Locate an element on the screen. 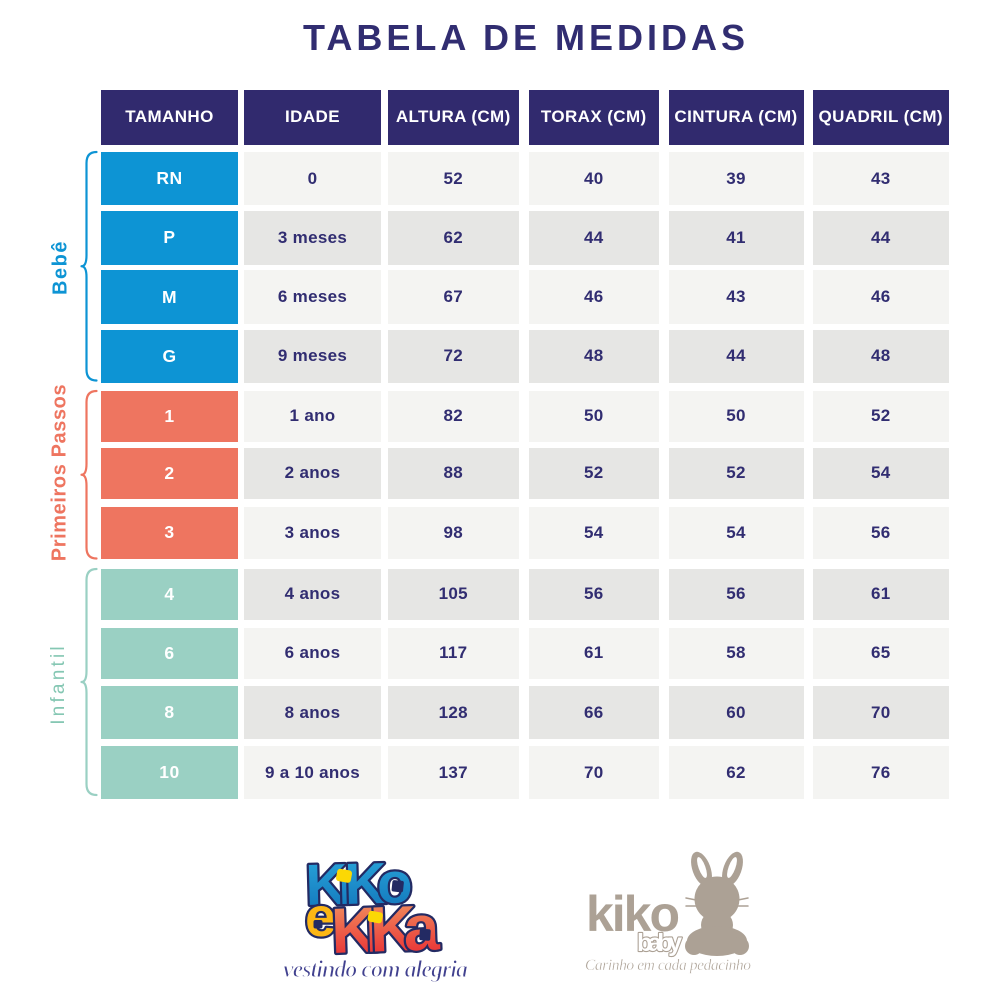  svg-text: kiko is located at coordinates (633, 914).